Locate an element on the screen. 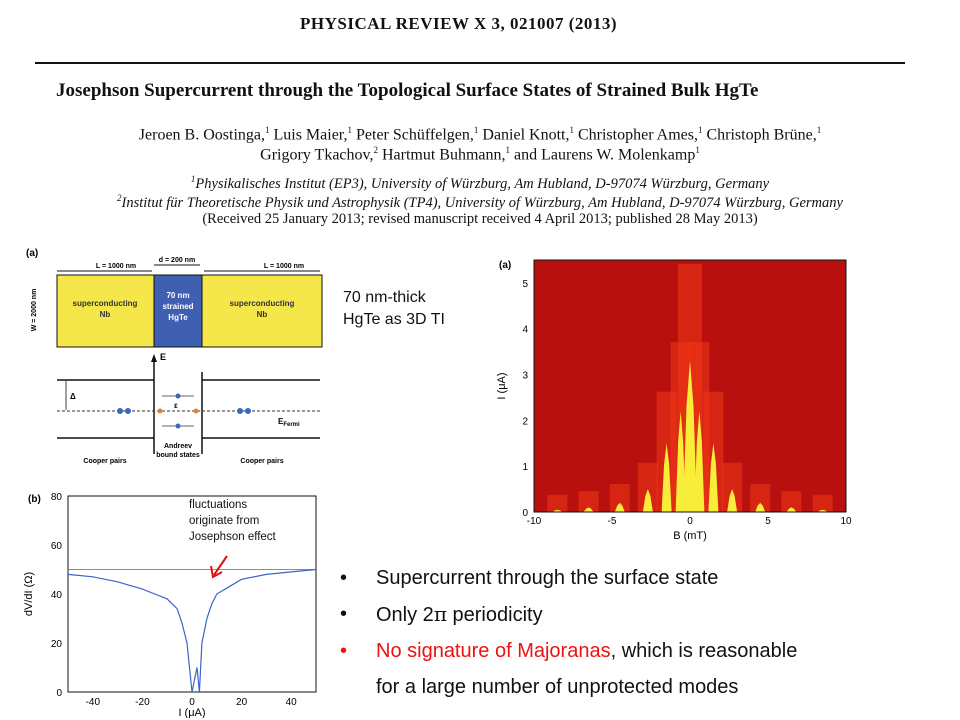 The image size is (960, 720). y-tick-label: 4 is located at coordinates (525, 330).